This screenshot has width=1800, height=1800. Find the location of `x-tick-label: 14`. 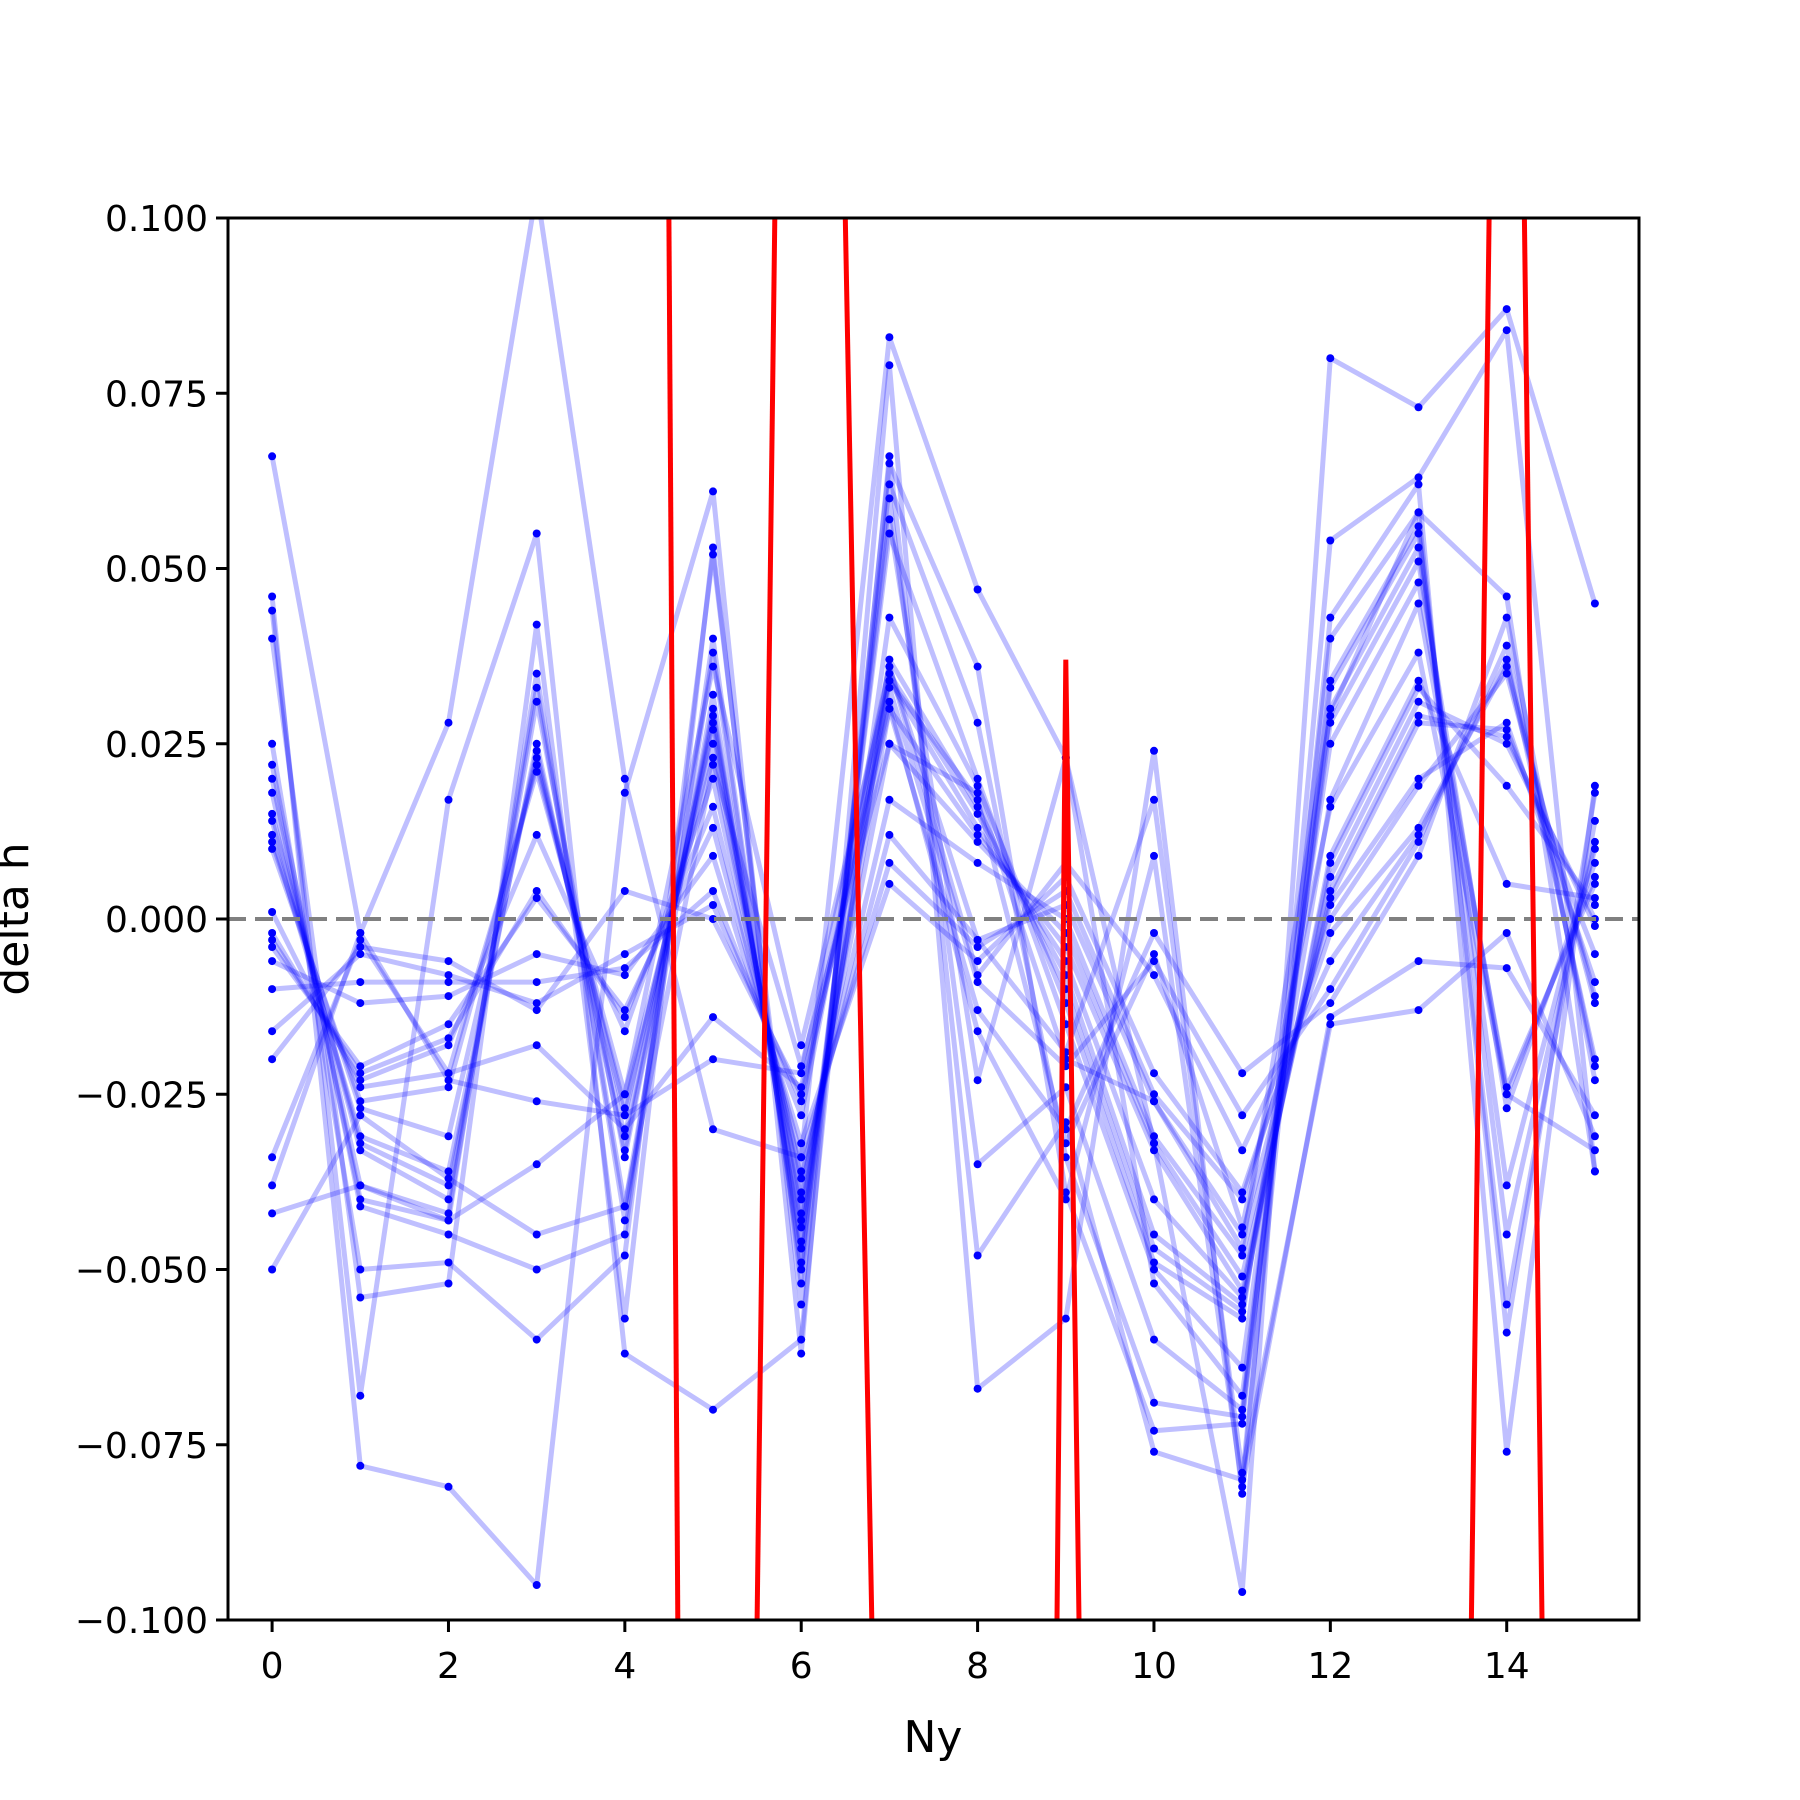

x-tick-label: 14 is located at coordinates (1507, 1666).